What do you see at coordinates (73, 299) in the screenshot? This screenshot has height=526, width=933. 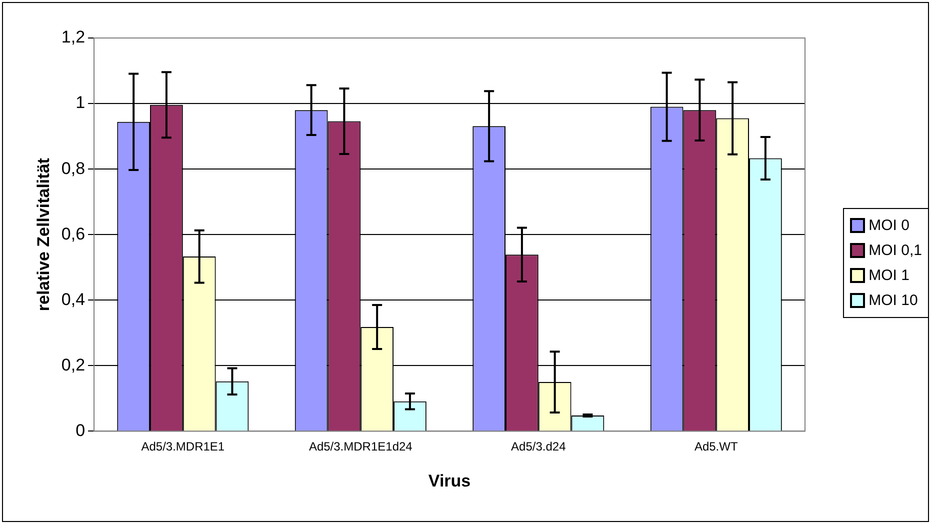 I see `y-tick-label: 0,4` at bounding box center [73, 299].